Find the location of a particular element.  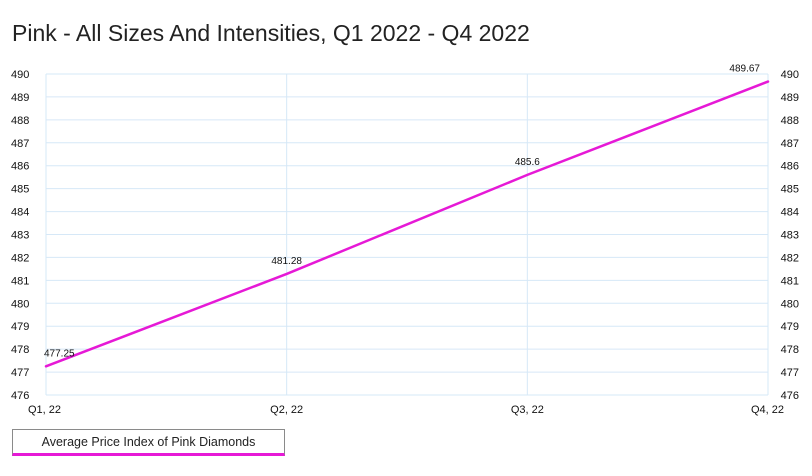

y-tick-label-left: 479 is located at coordinates (20, 327).